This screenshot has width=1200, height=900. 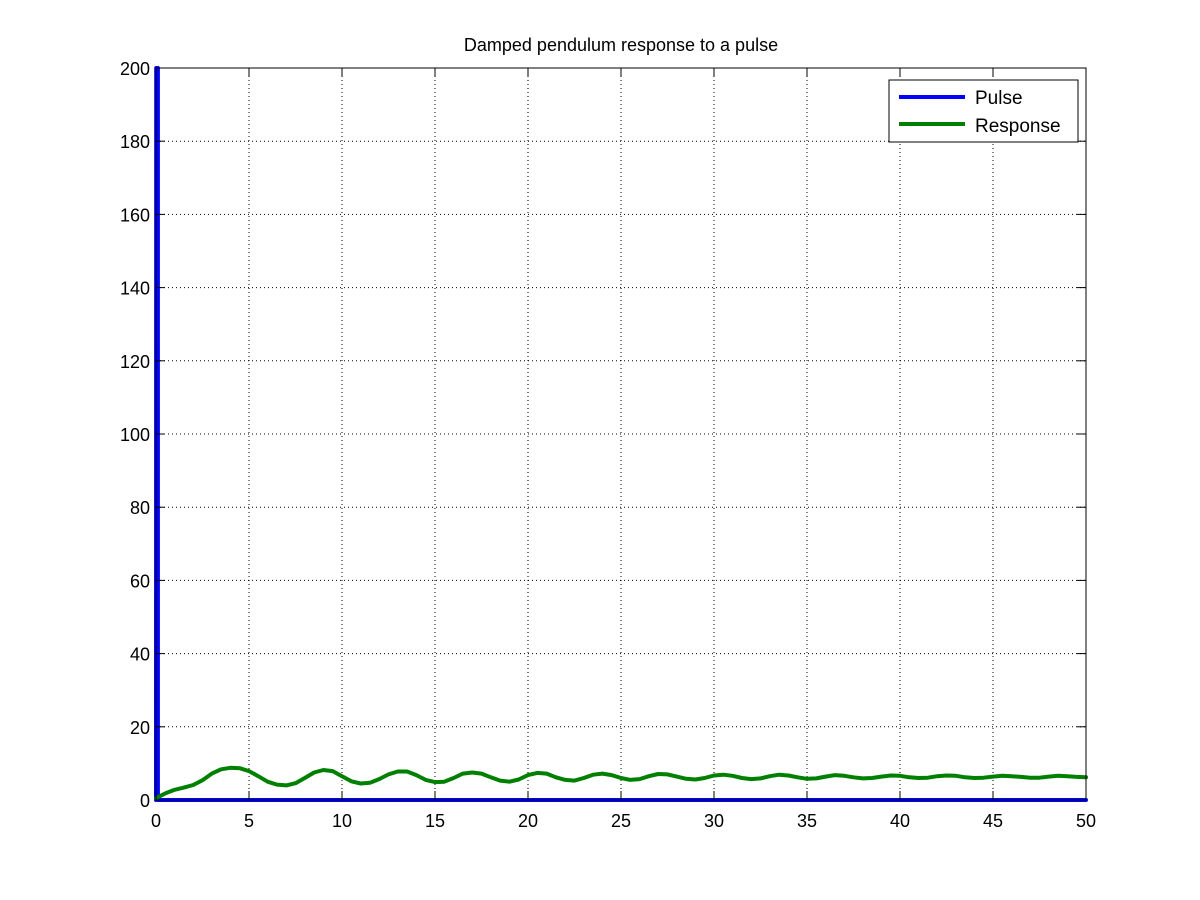 What do you see at coordinates (621, 821) in the screenshot?
I see `x-tick-label: 25` at bounding box center [621, 821].